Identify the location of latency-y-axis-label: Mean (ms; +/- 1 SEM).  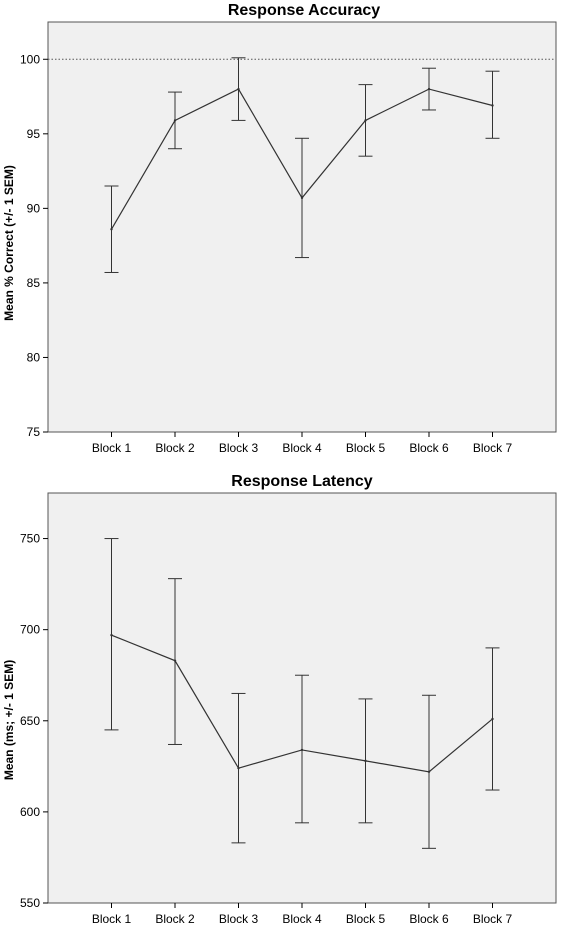
(9, 720).